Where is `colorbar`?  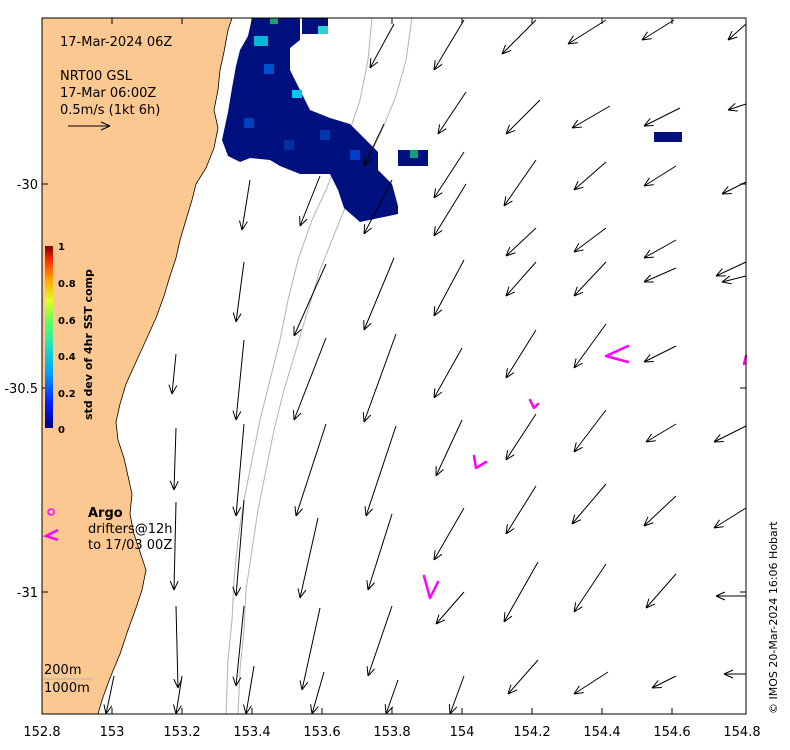
colorbar is located at coordinates (49, 337).